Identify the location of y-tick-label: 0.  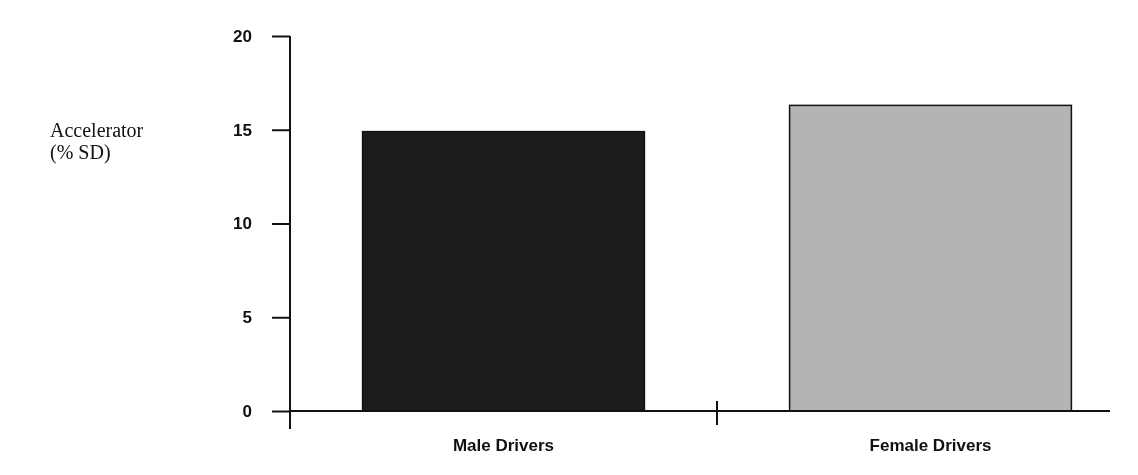
(247, 411).